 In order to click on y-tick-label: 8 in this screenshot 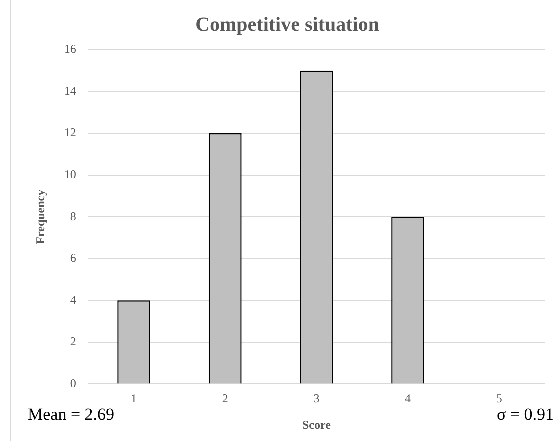, I will do `click(73, 216)`.